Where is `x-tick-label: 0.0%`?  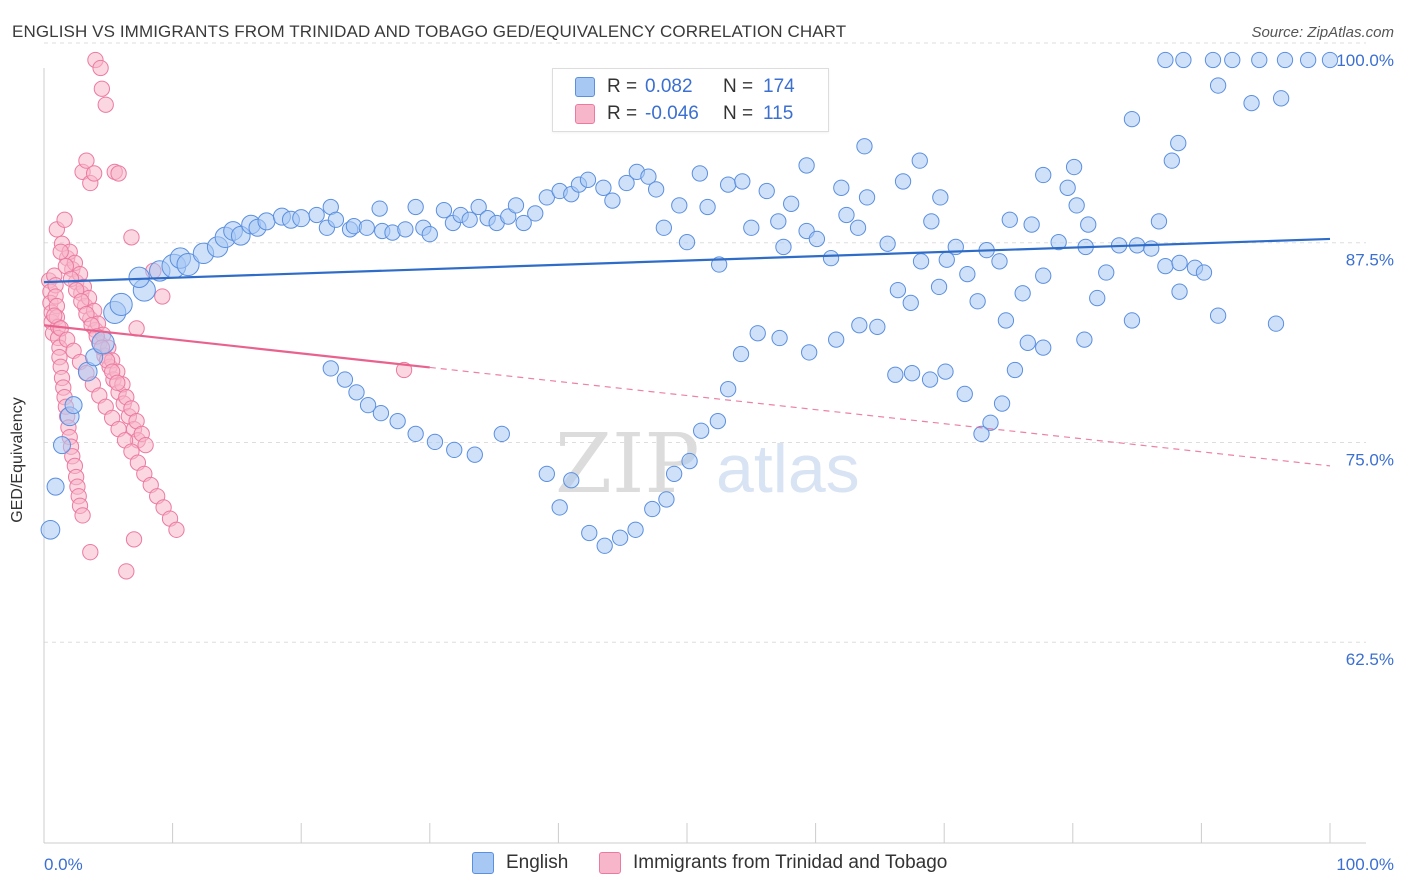
x-tick-label: 0.0% is located at coordinates (63, 864).